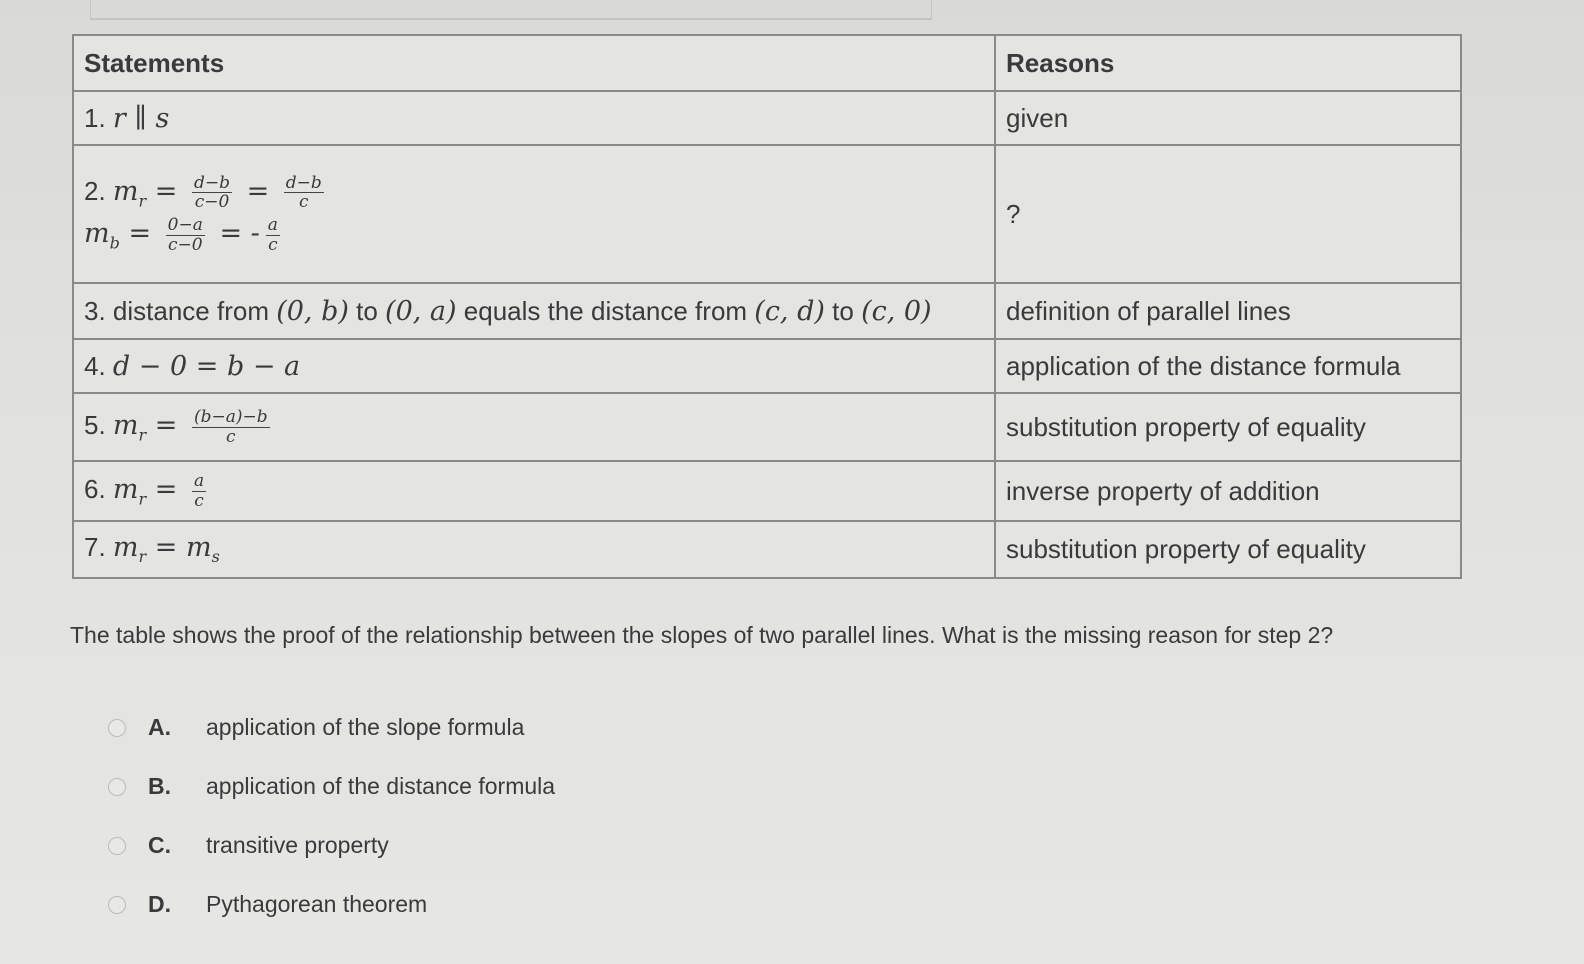 Image resolution: width=1584 pixels, height=964 pixels. Describe the element at coordinates (1228, 214) in the screenshot. I see `reason-cell: ?` at that location.